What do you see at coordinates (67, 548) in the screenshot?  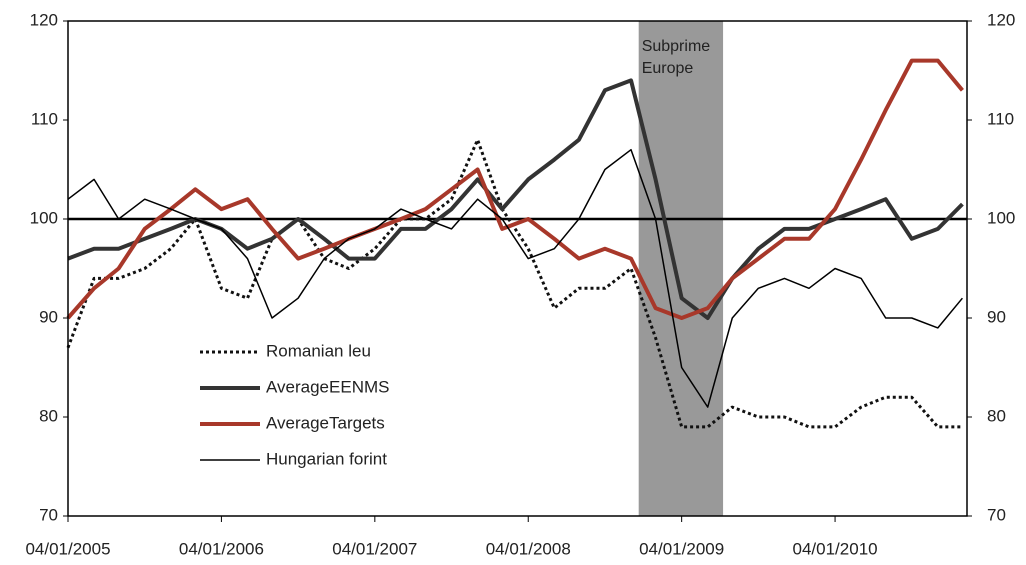 I see `x-tick-label: 04/01/2005` at bounding box center [67, 548].